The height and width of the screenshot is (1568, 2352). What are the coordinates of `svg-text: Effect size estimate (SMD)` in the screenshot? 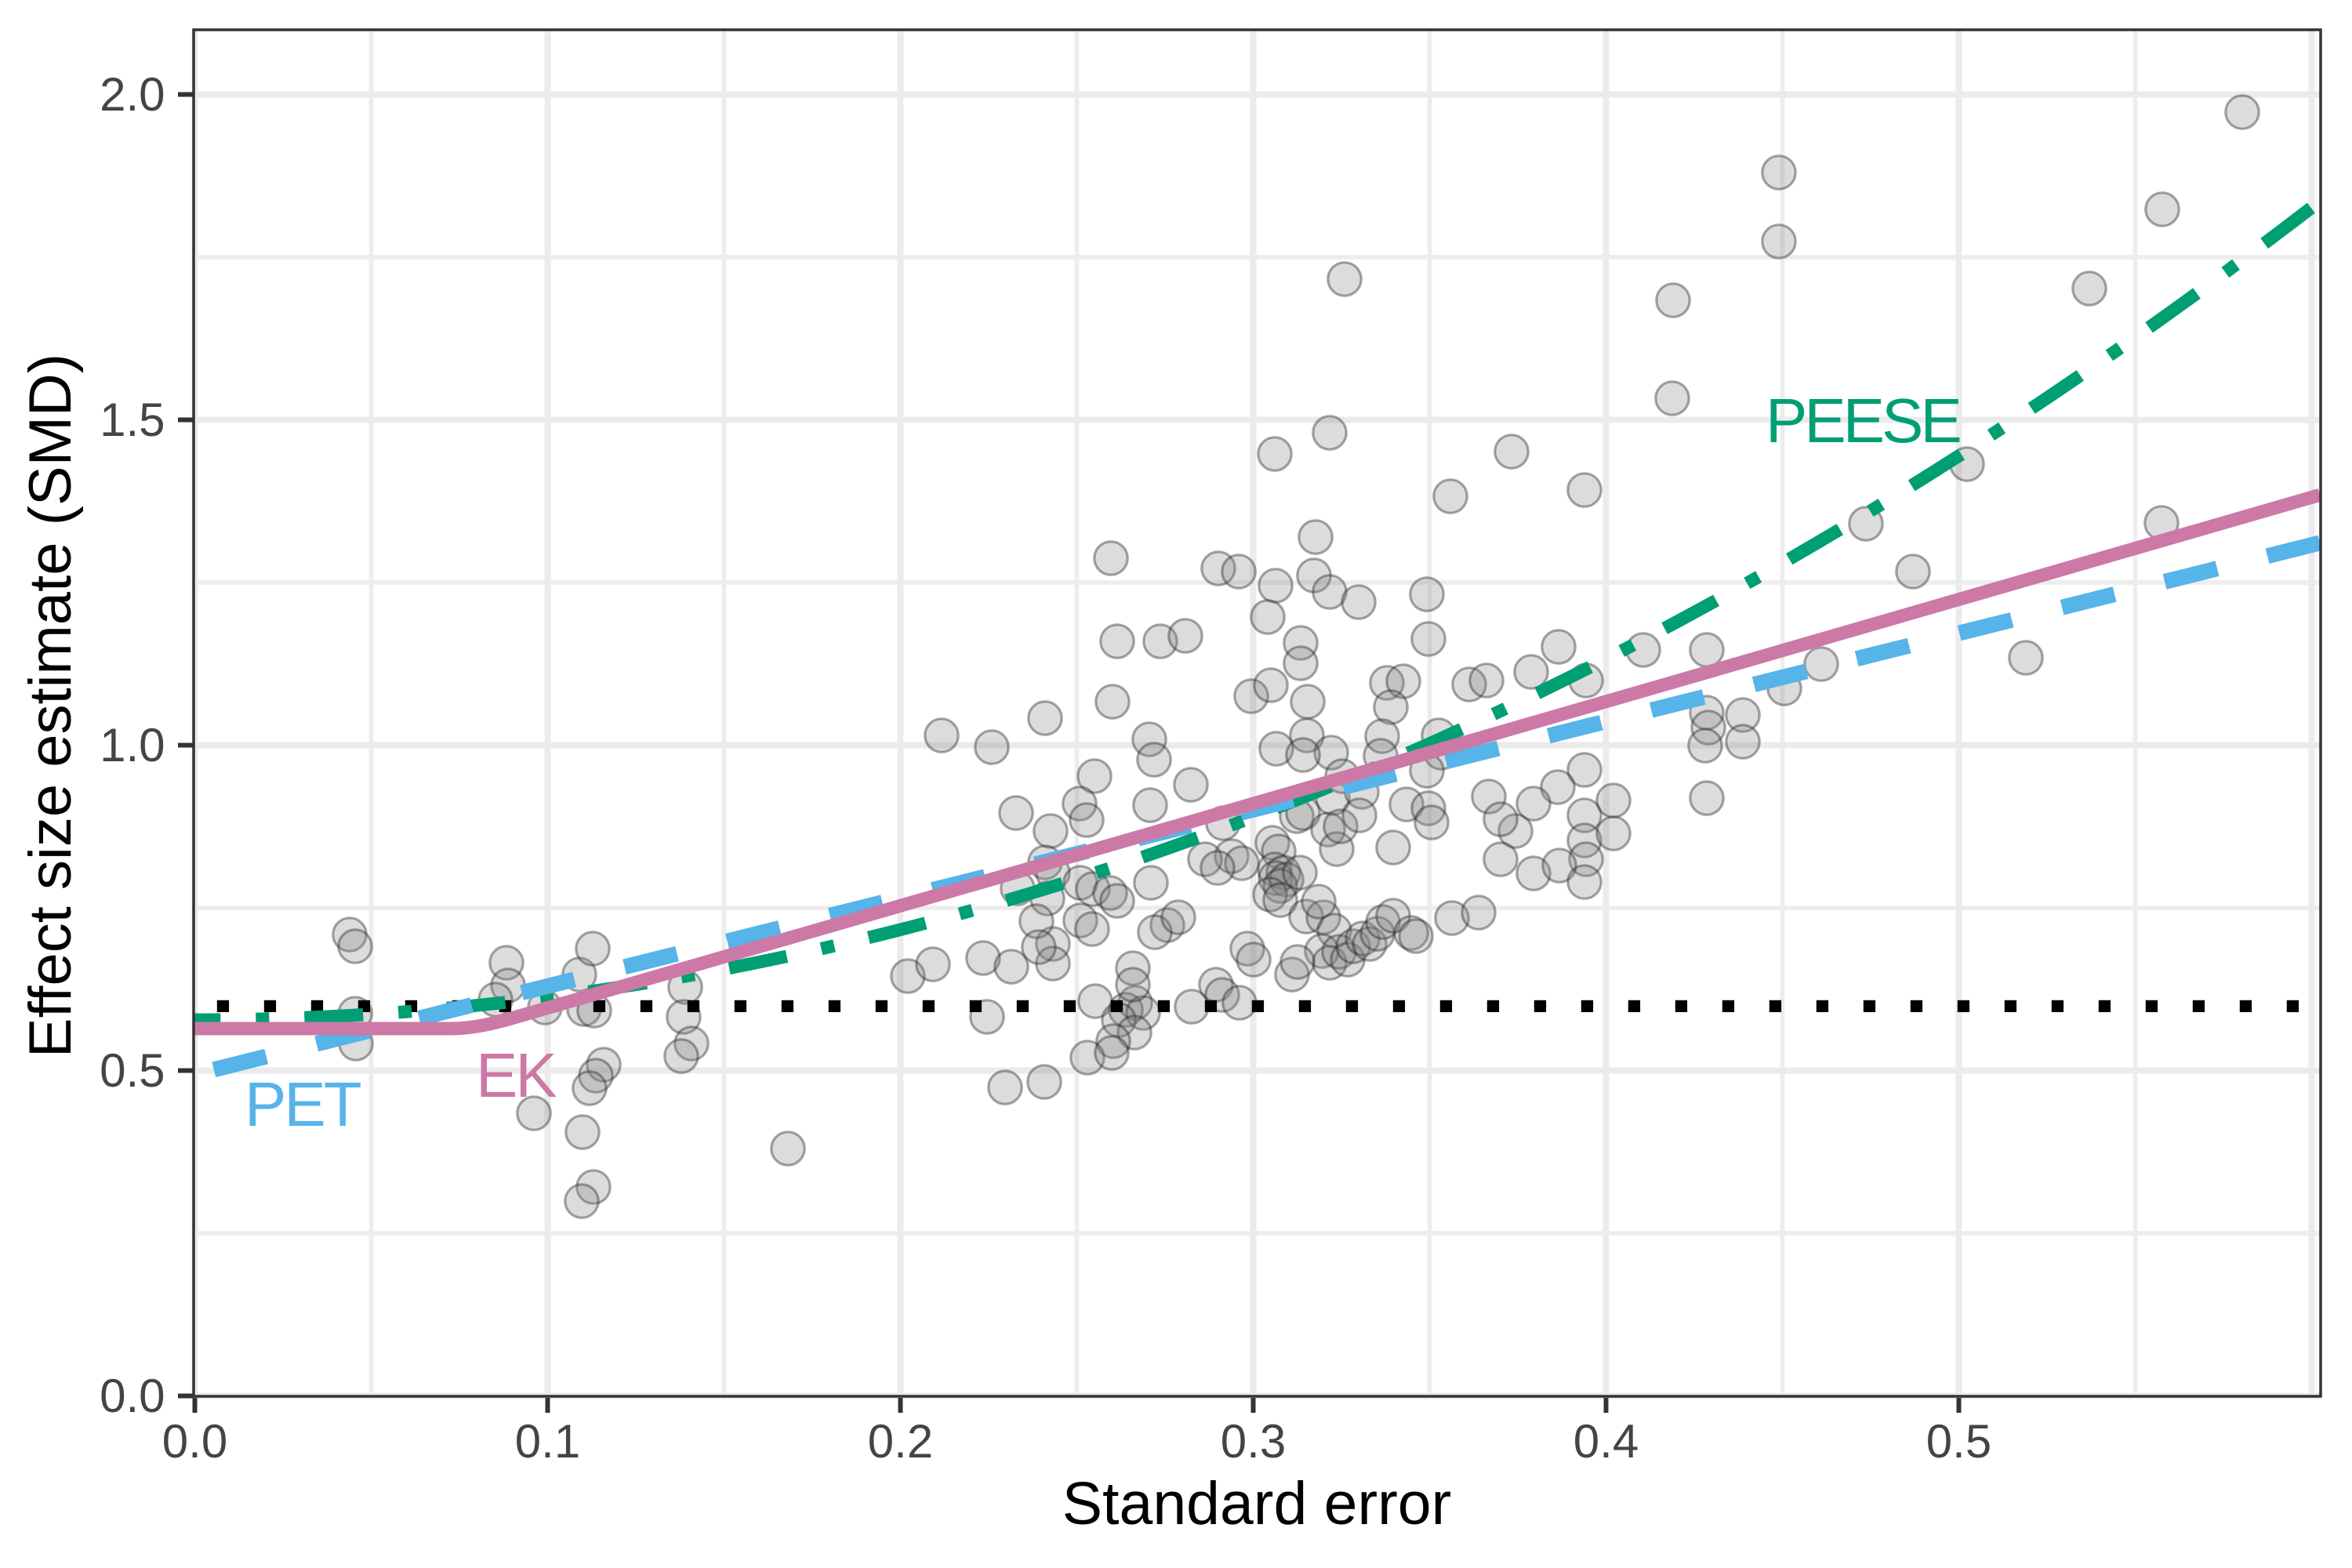 It's located at (51, 706).